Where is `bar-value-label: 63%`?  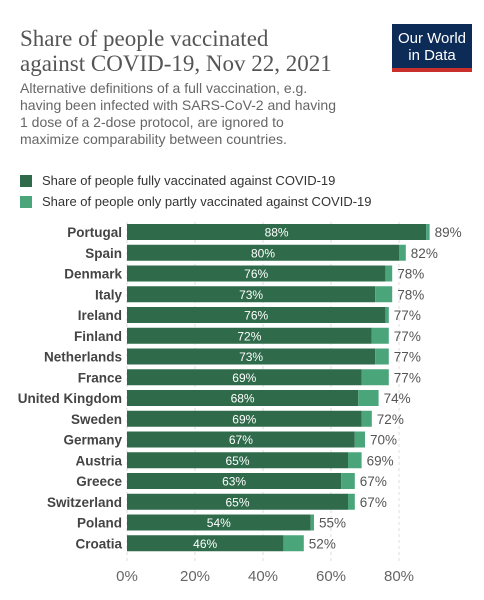 bar-value-label: 63% is located at coordinates (234, 482).